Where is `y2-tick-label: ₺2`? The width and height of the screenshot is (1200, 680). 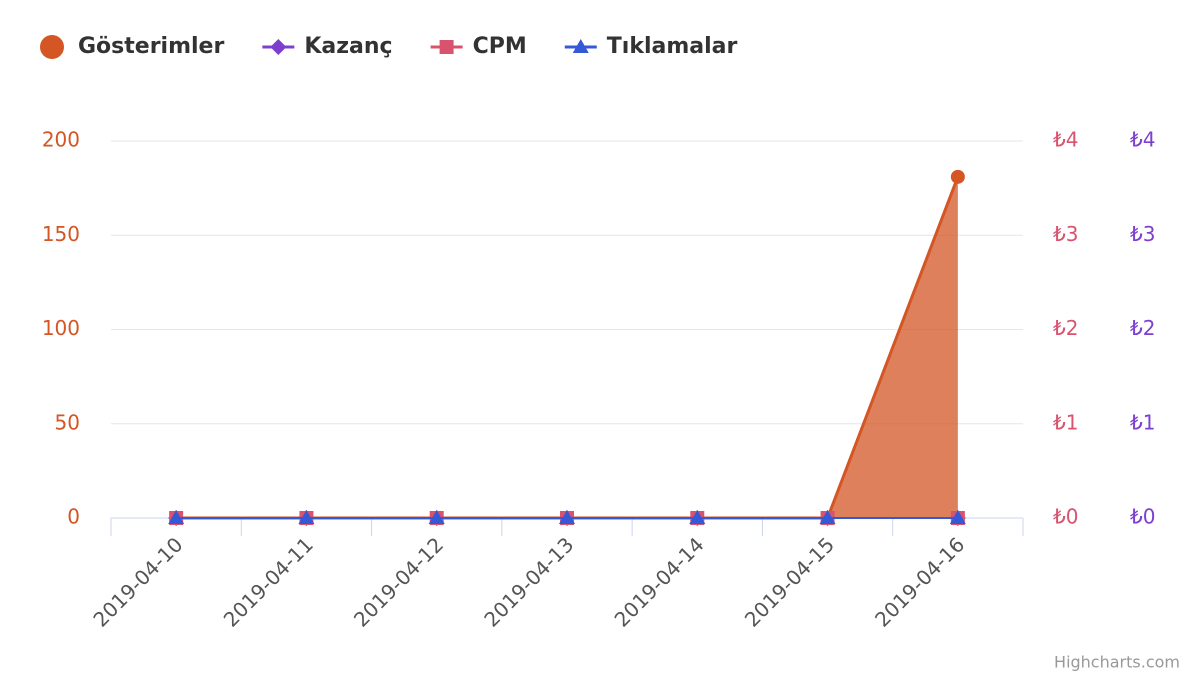 y2-tick-label: ₺2 is located at coordinates (1065, 328).